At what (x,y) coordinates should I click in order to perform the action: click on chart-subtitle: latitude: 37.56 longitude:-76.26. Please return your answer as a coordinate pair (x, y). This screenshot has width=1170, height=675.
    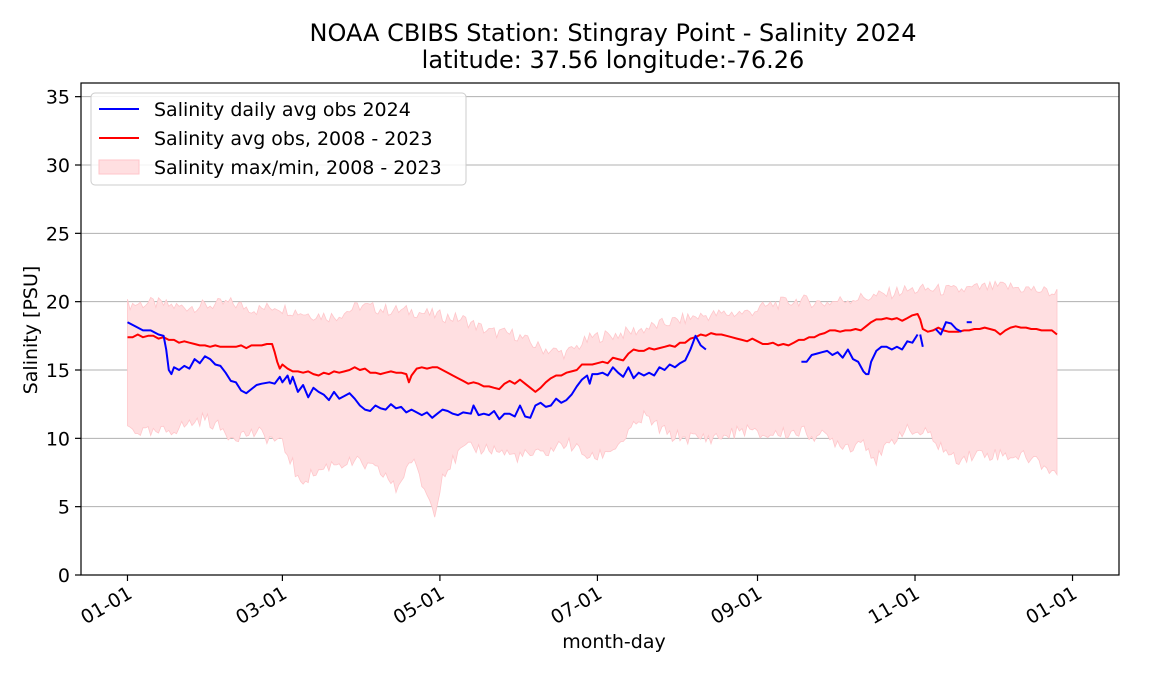
    Looking at the image, I should click on (613, 60).